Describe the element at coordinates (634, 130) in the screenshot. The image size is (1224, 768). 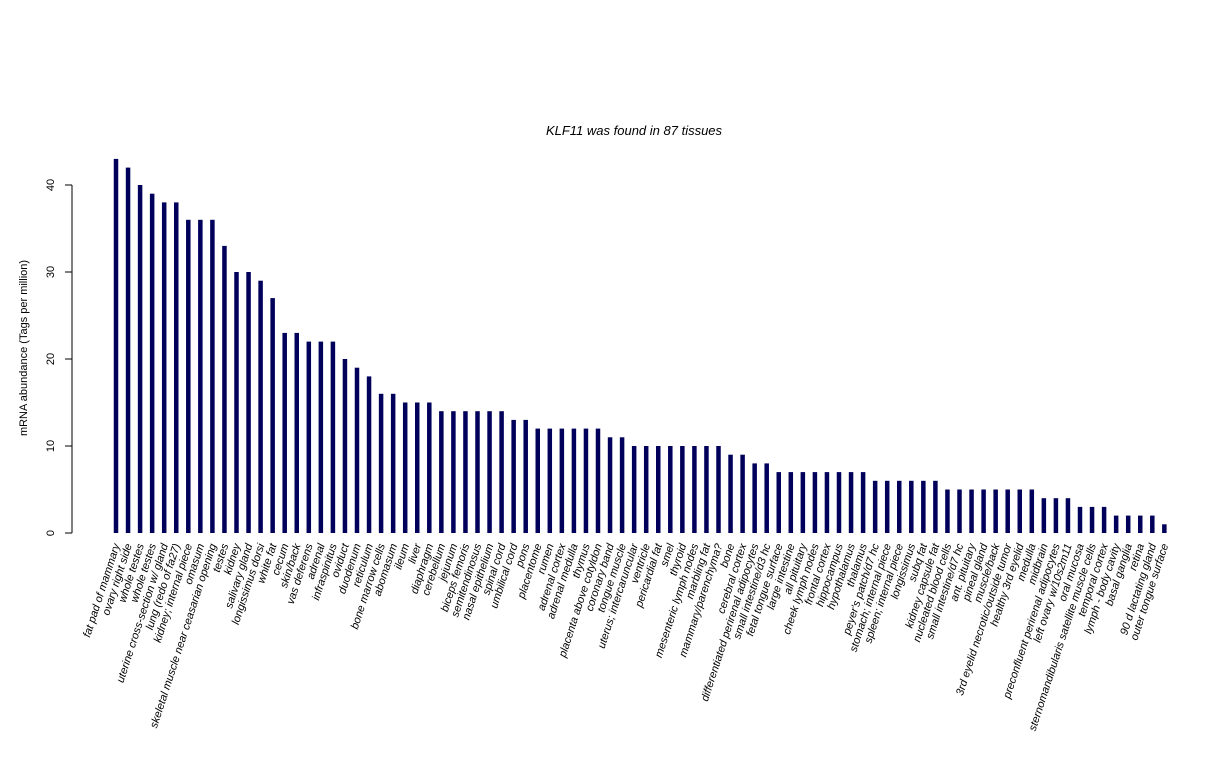
I see `chart-title: KLF11 was found in 87 tissues` at that location.